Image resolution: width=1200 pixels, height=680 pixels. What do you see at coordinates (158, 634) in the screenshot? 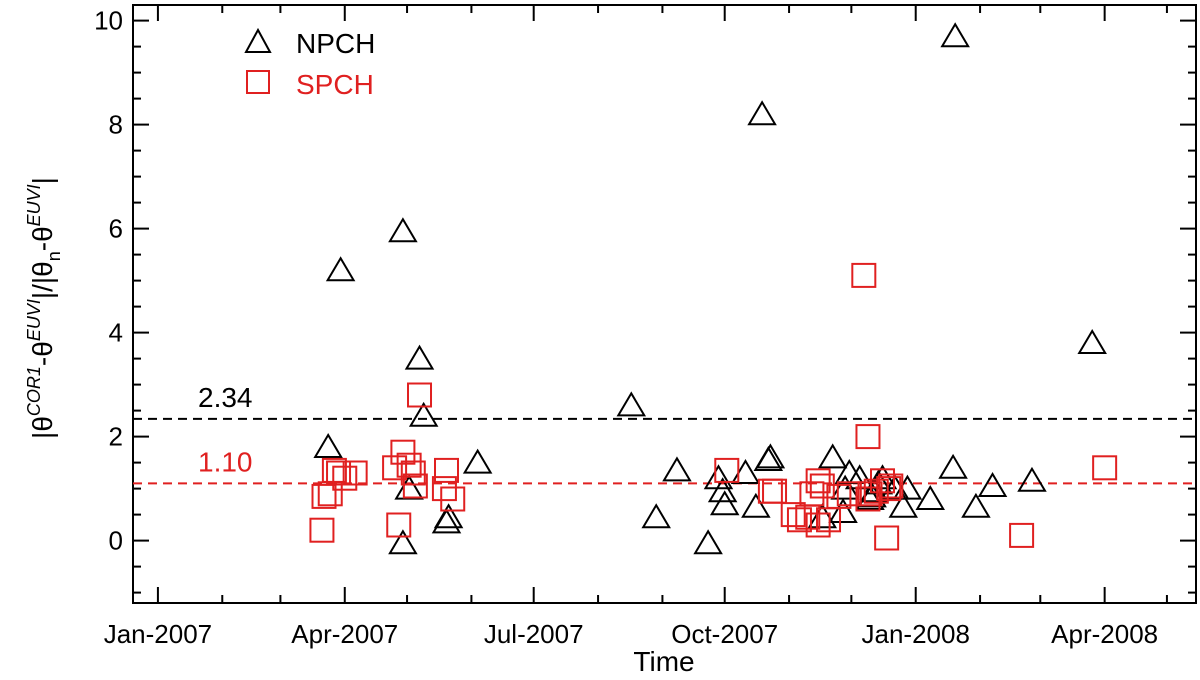
I see `x-tick-label: Jan-2007` at bounding box center [158, 634].